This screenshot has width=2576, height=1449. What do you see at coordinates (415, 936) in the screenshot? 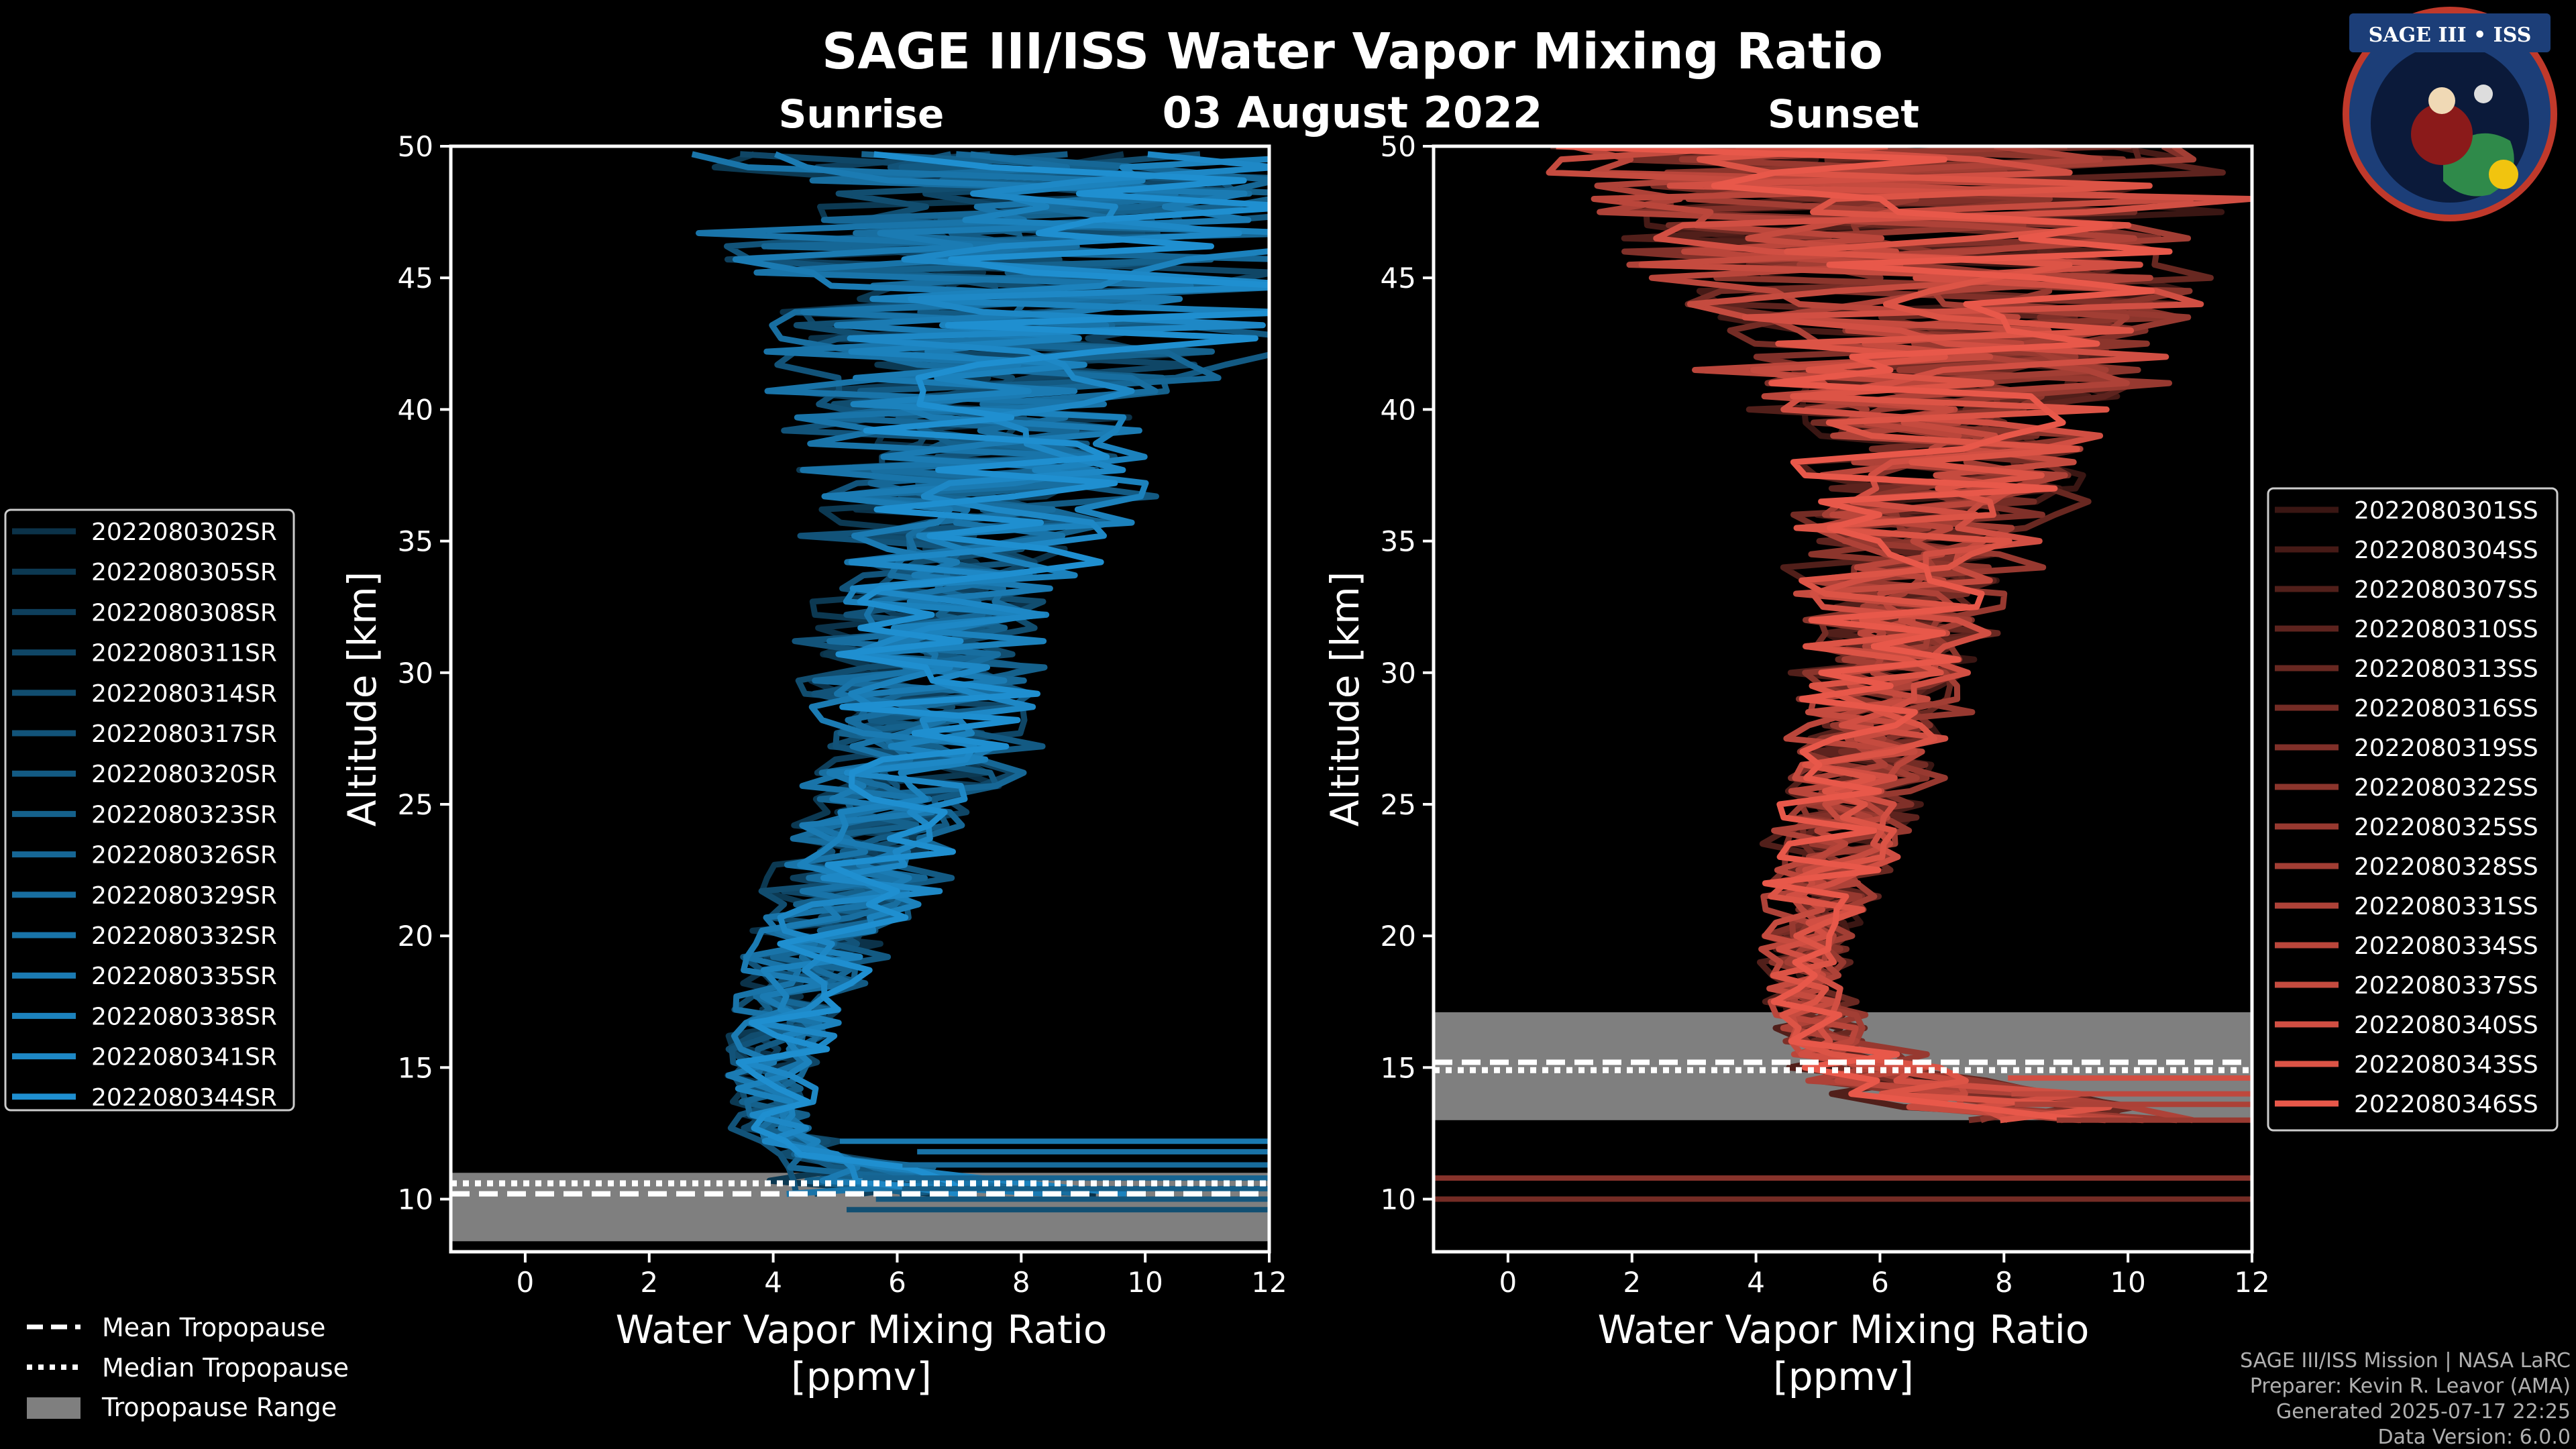
I see `sr-y-tick-label: 20` at bounding box center [415, 936].